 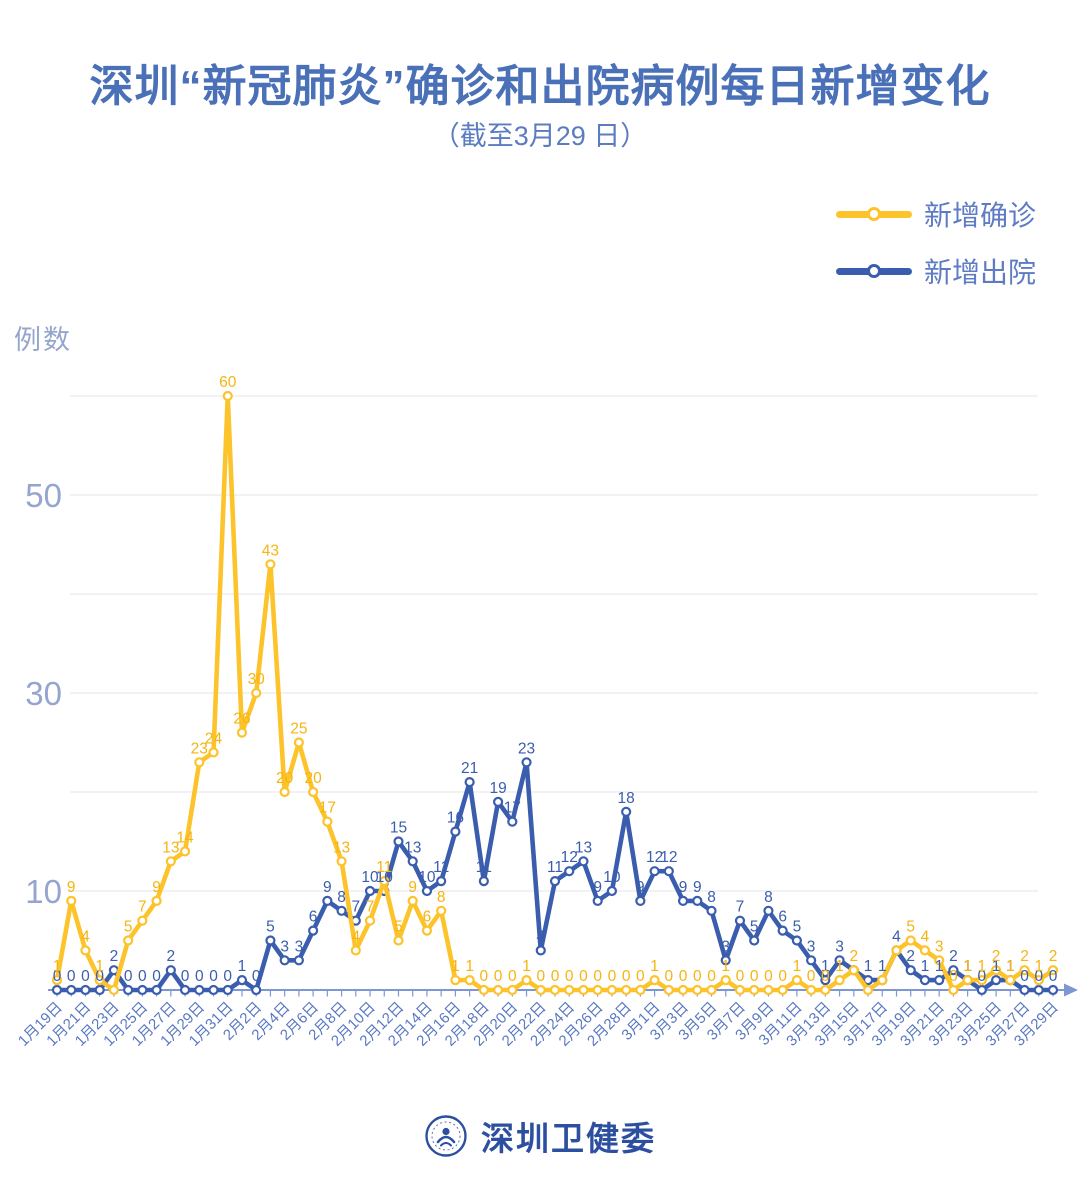 What do you see at coordinates (740, 907) in the screenshot?
I see `svg-text: 7` at bounding box center [740, 907].